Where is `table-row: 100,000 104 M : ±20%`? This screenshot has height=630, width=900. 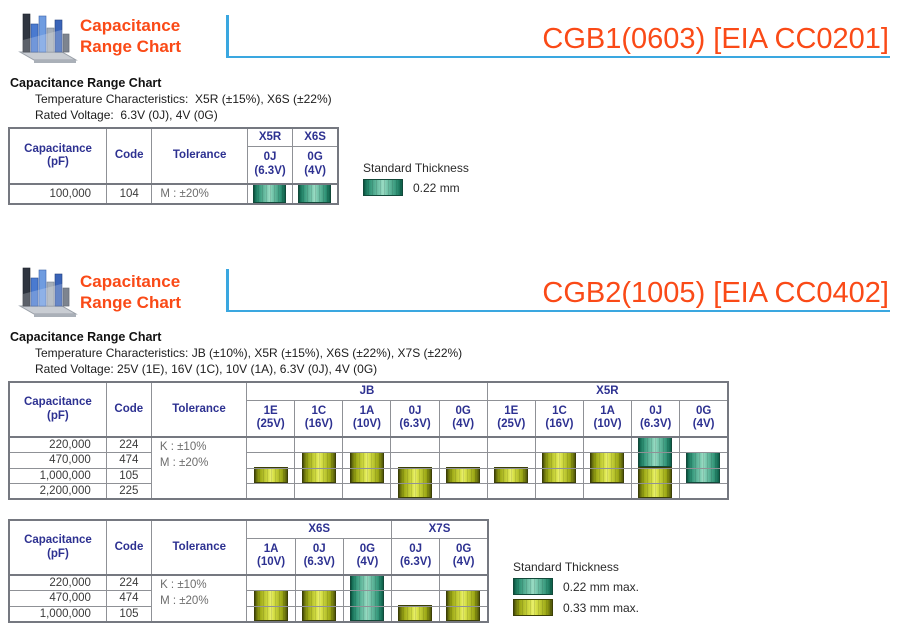
table-row: 100,000 104 M : ±20% is located at coordinates (173, 194).